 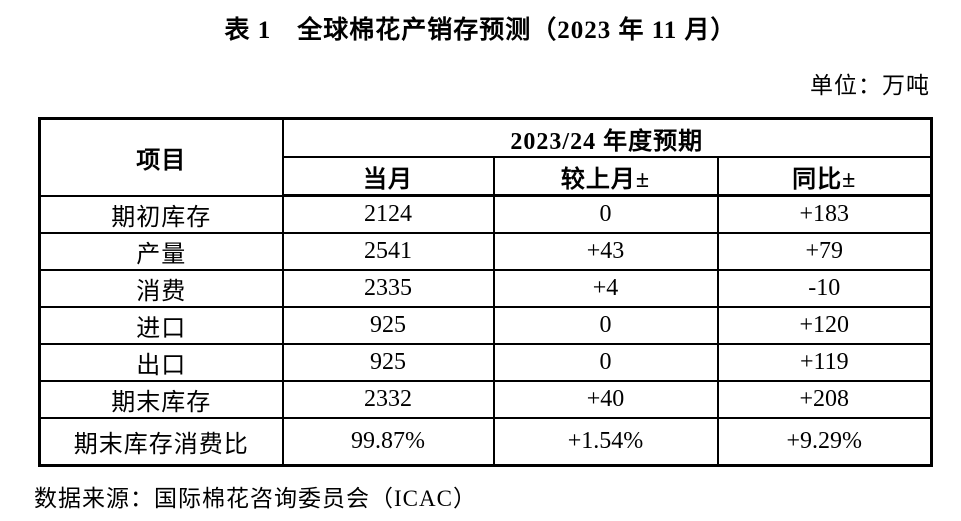 I want to click on row-item-label: 消费, so click(x=161, y=288).